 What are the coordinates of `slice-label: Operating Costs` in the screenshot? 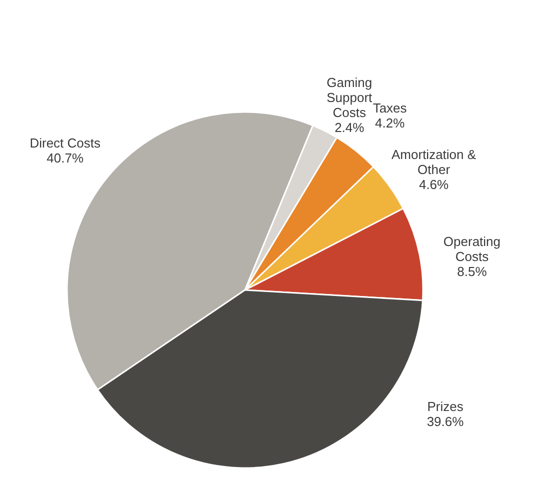 It's located at (472, 249).